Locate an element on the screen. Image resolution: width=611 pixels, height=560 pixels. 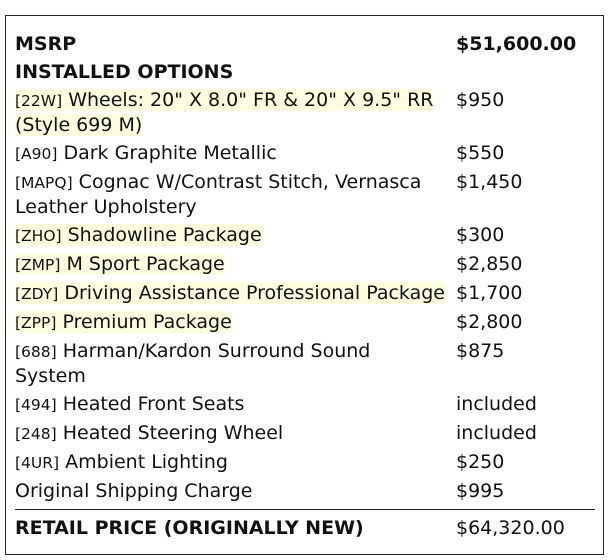
option-code: [22W] is located at coordinates (39, 101).